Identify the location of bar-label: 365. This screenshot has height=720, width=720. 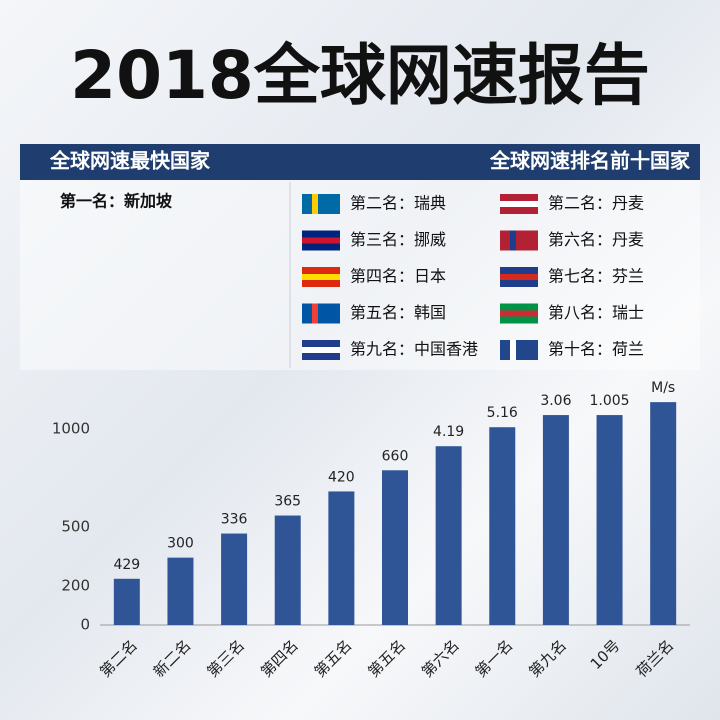
(287, 502).